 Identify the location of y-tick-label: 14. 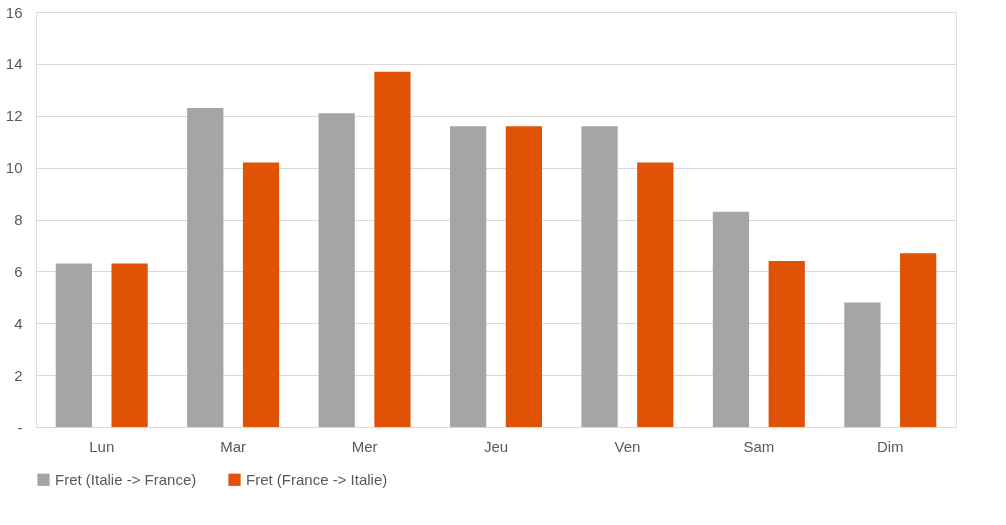
(14, 64).